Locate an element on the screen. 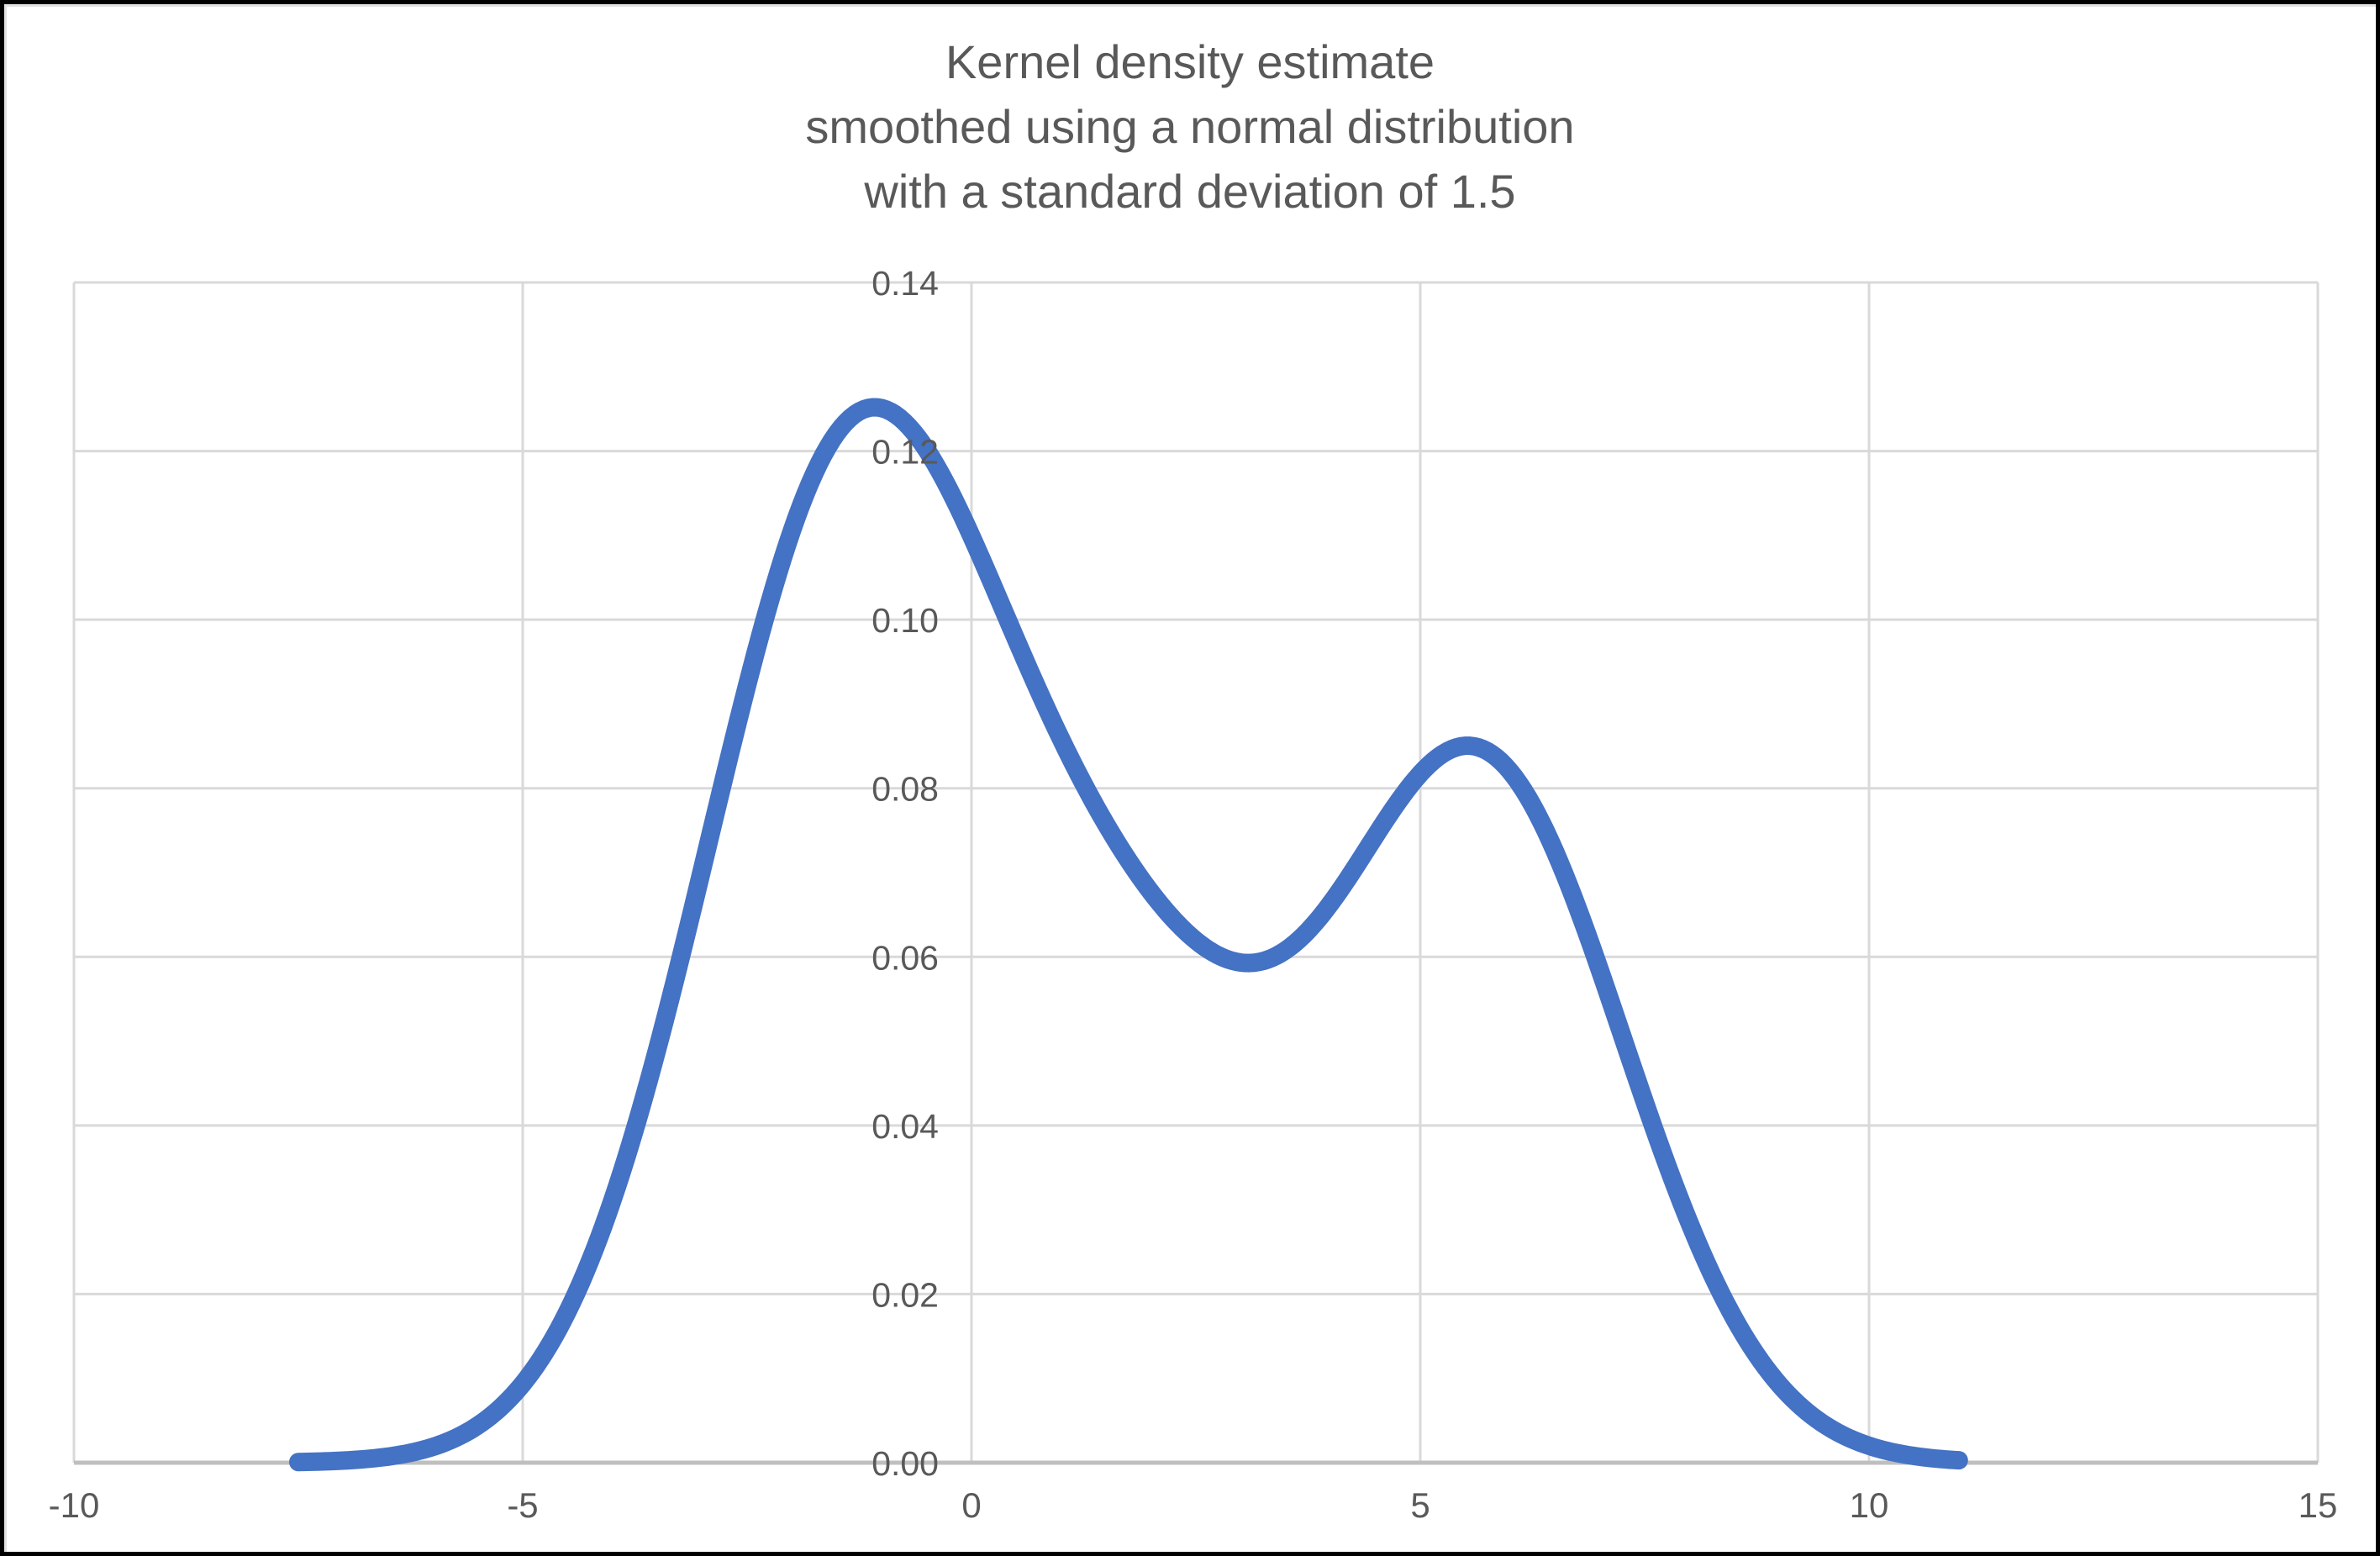 This screenshot has width=2380, height=1556. y-tick-label: 0.08 is located at coordinates (905, 789).